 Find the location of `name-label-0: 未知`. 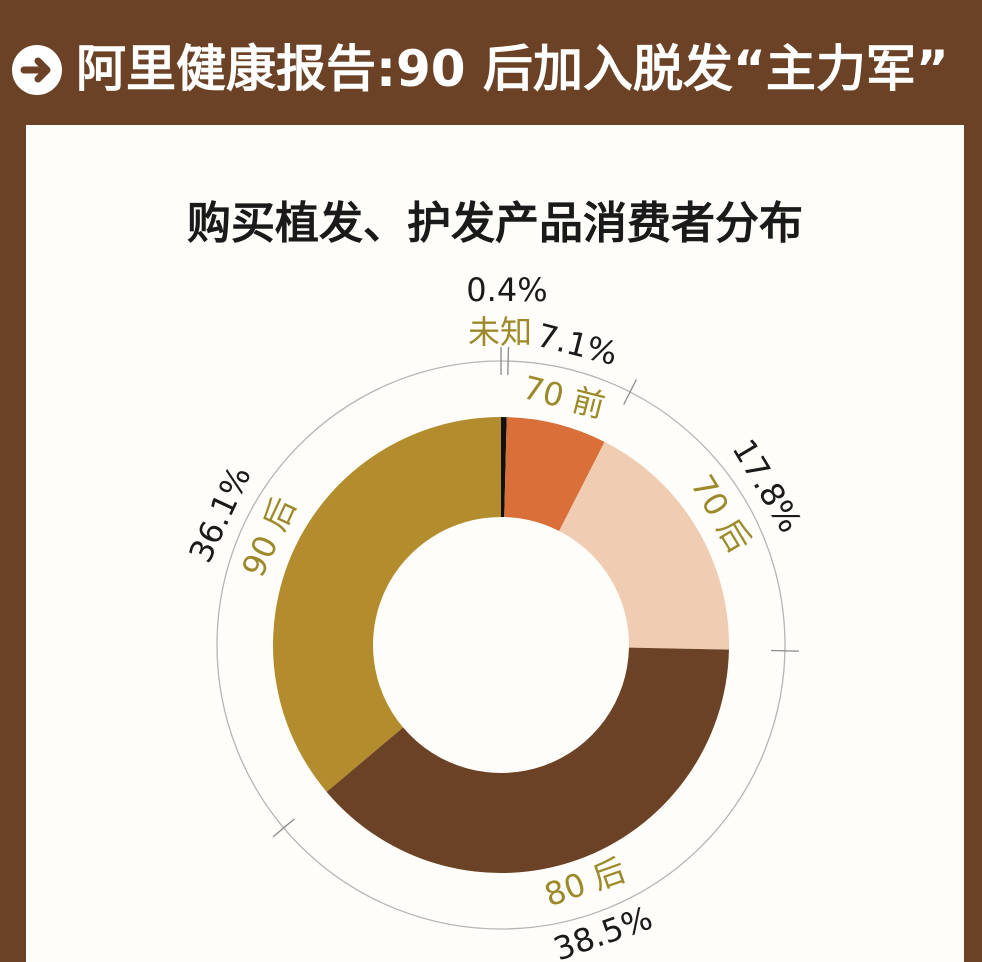

name-label-0: 未知 is located at coordinates (500, 332).